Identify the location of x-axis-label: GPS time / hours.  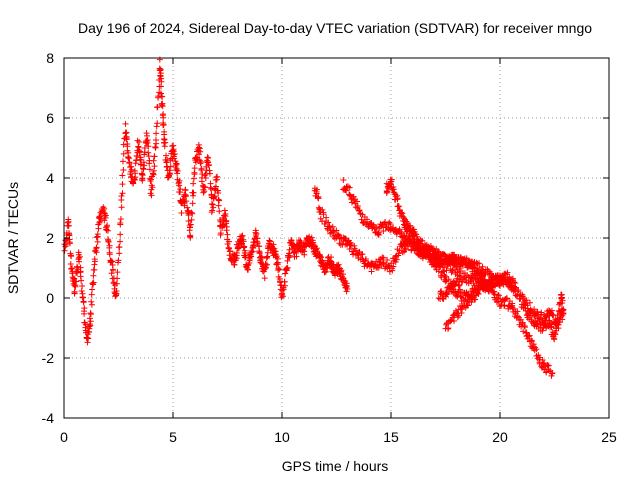
(335, 466).